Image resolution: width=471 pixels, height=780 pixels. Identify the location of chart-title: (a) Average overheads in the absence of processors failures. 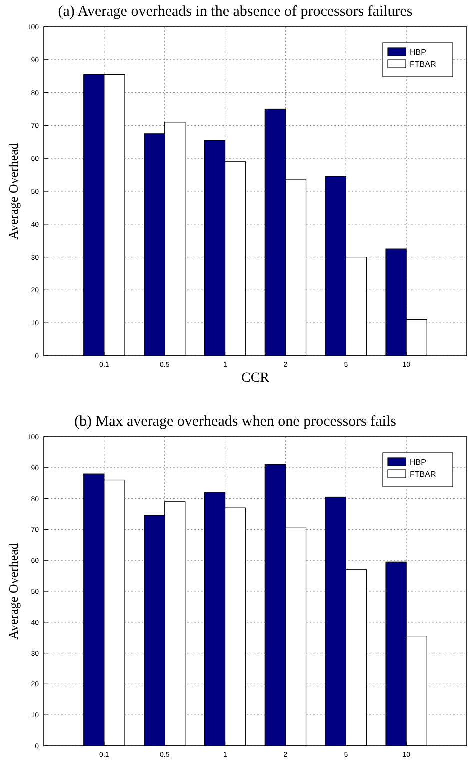
(235, 12).